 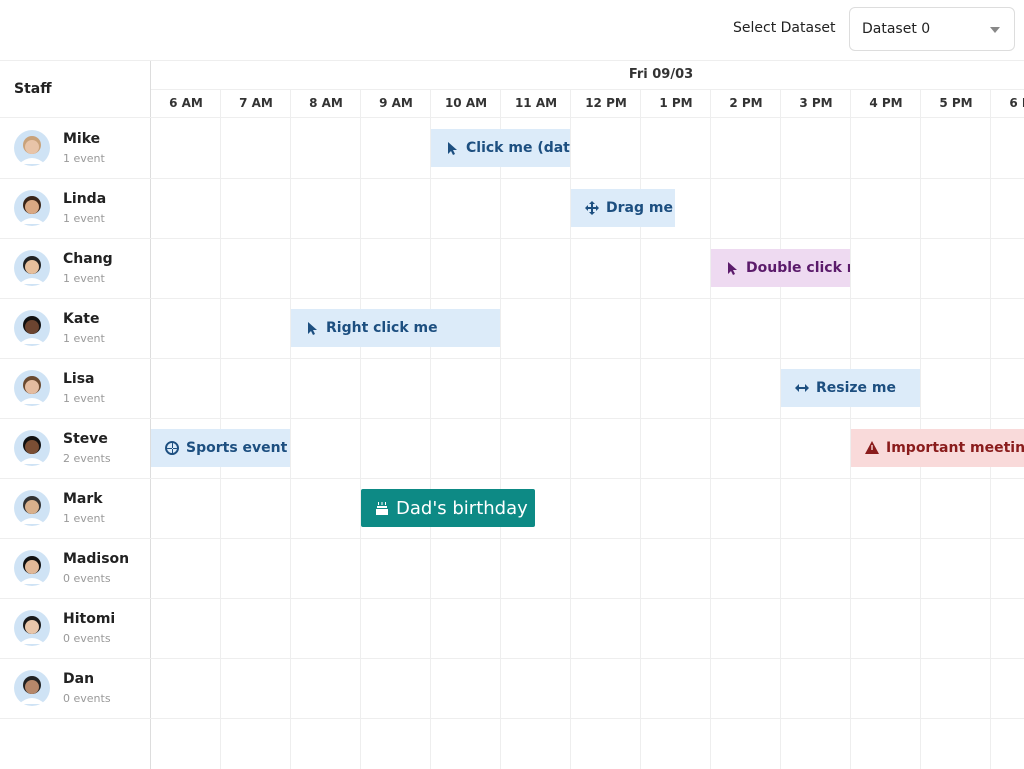 I want to click on staff-name: Lisa, so click(x=79, y=379).